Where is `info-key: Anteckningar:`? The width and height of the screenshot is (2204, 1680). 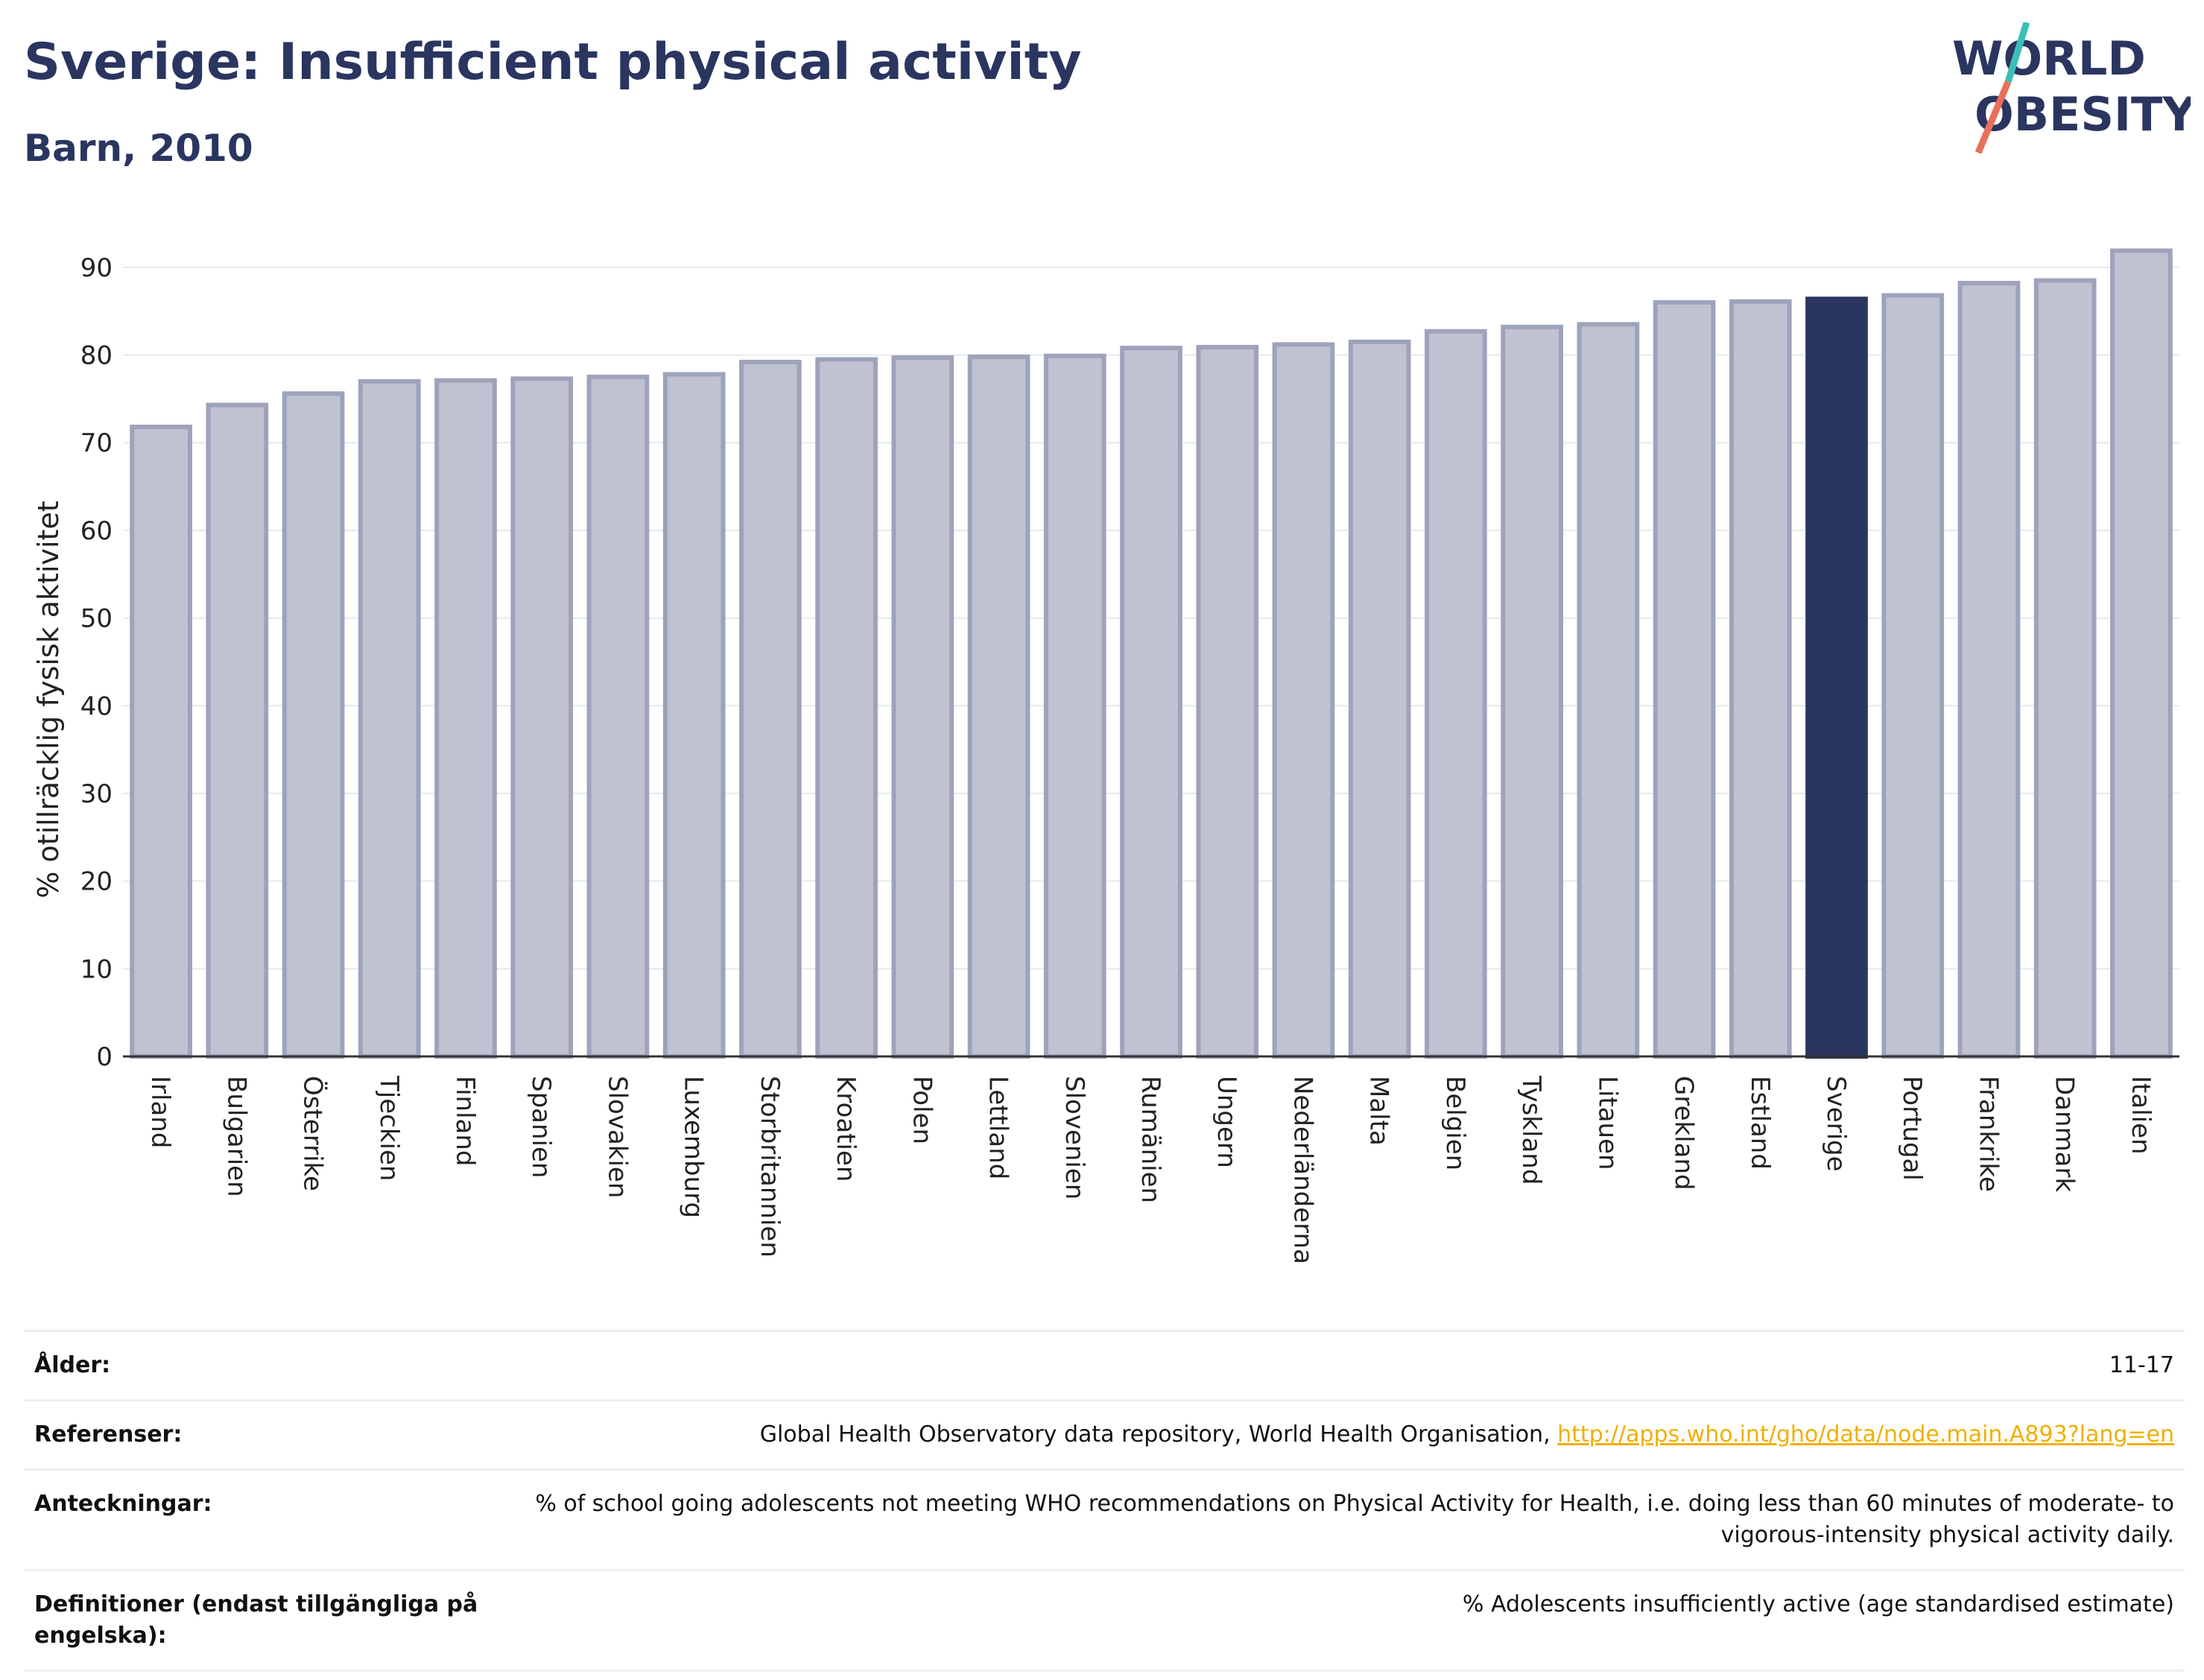
info-key: Anteckningar: is located at coordinates (123, 1504).